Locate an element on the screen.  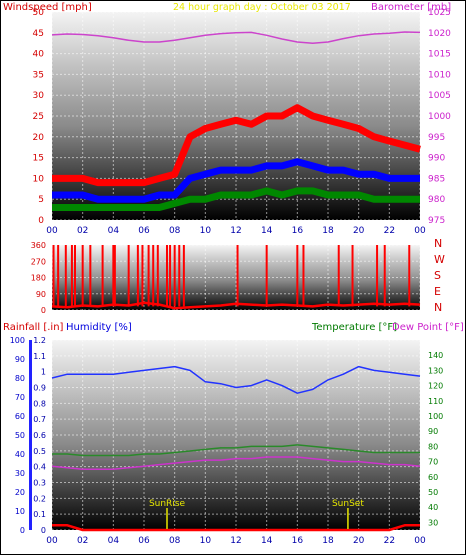
panel2-y-tick-label: 270 is located at coordinates (38, 261).